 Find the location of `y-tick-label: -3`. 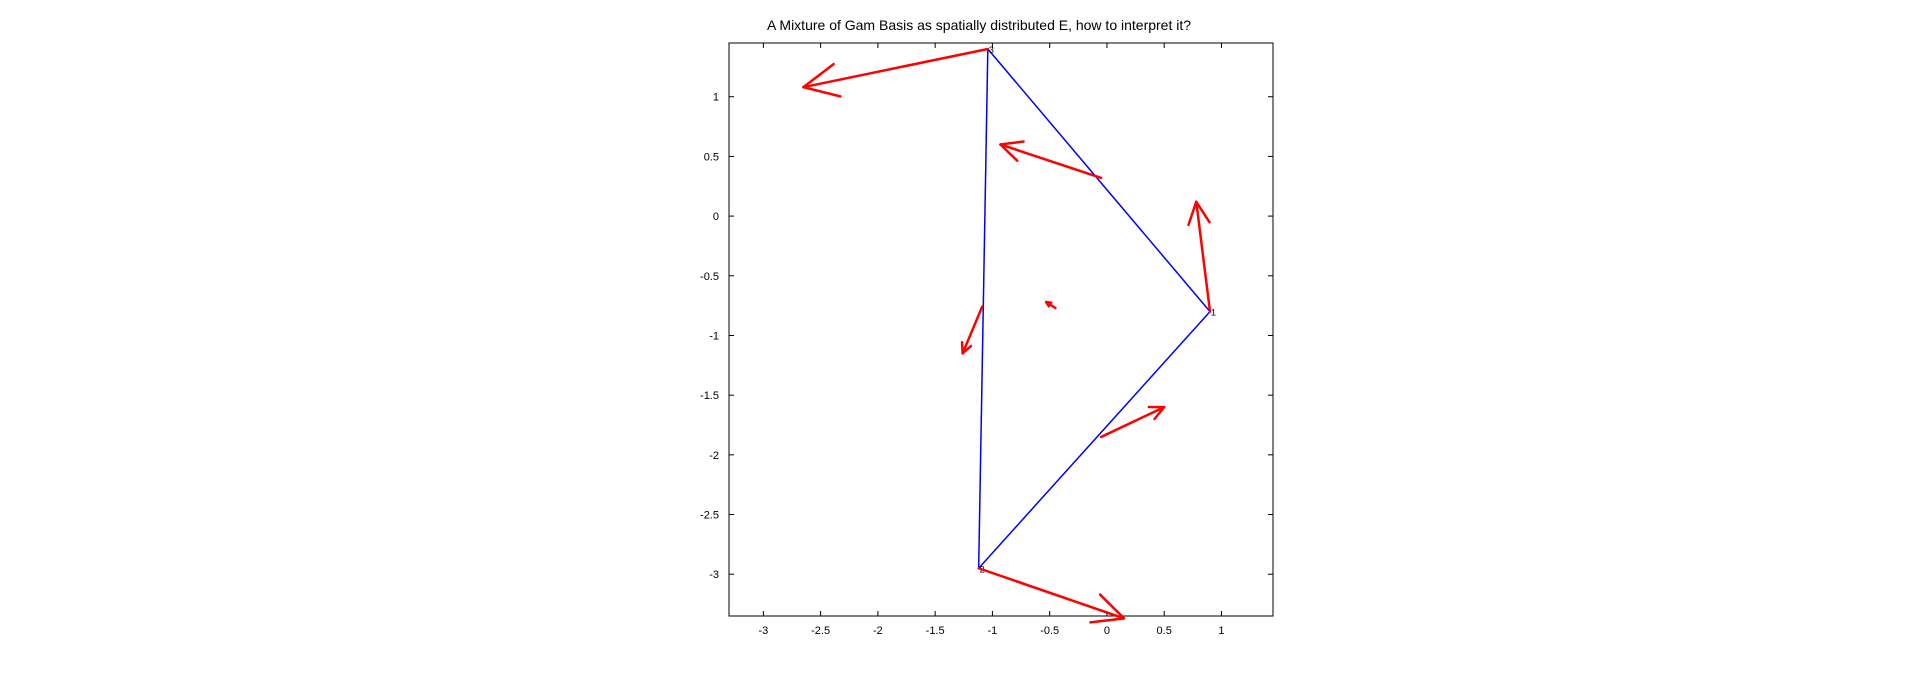

y-tick-label: -3 is located at coordinates (714, 575).